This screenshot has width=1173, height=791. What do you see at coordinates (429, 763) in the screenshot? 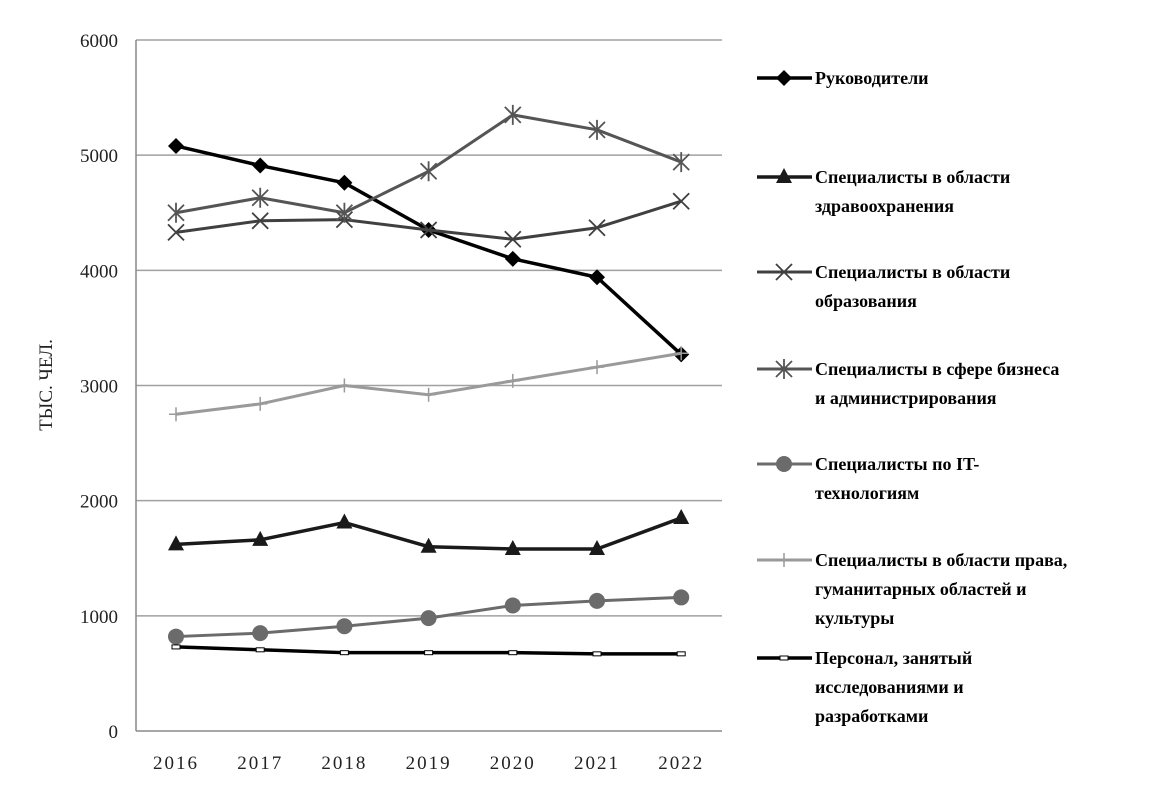
I see `x-tick-label: 2019` at bounding box center [429, 763].